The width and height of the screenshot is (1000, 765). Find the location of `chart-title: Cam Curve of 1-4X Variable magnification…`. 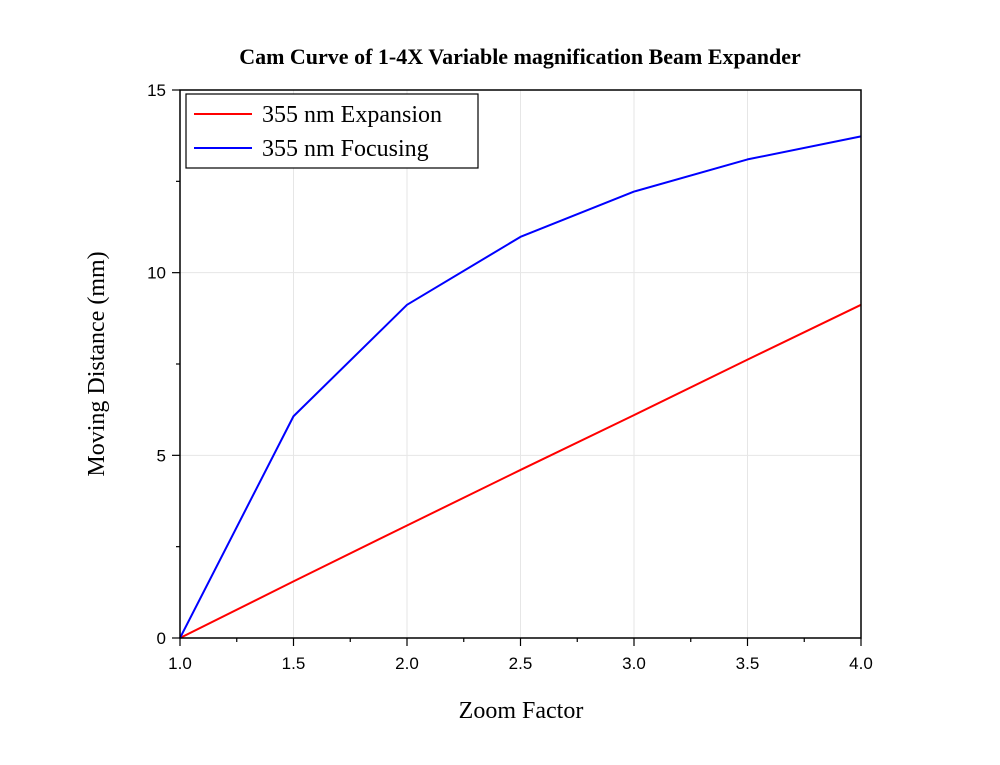

chart-title: Cam Curve of 1-4X Variable magnification… is located at coordinates (520, 56).